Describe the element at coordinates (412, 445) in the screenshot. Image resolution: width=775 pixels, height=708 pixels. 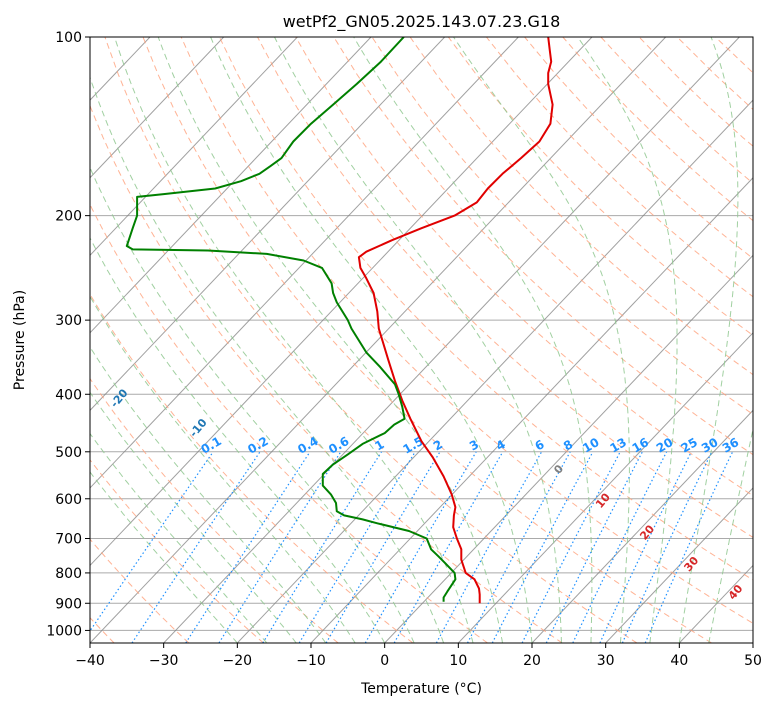
I see `mixing-ratio-label: 1.5` at that location.